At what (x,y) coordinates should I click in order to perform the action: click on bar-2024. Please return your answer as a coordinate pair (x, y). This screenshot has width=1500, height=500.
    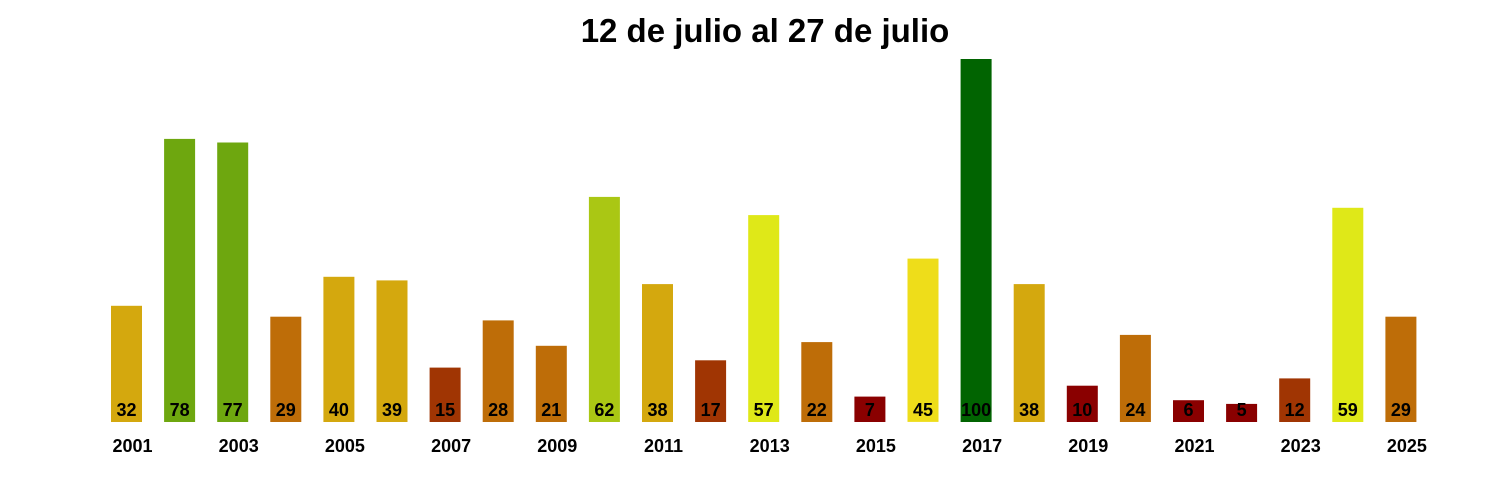
    Looking at the image, I should click on (1348, 314).